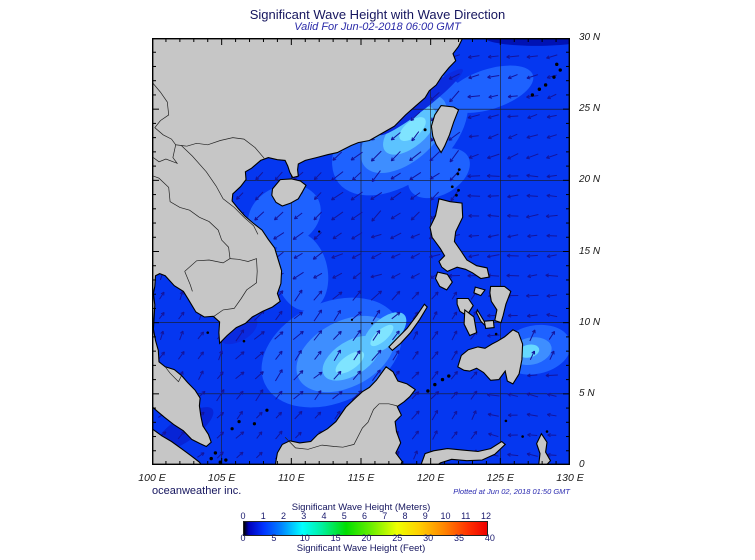 Image resolution: width=755 pixels, height=560 pixels. What do you see at coordinates (430, 478) in the screenshot?
I see `lon-label-120: 120 E` at bounding box center [430, 478].